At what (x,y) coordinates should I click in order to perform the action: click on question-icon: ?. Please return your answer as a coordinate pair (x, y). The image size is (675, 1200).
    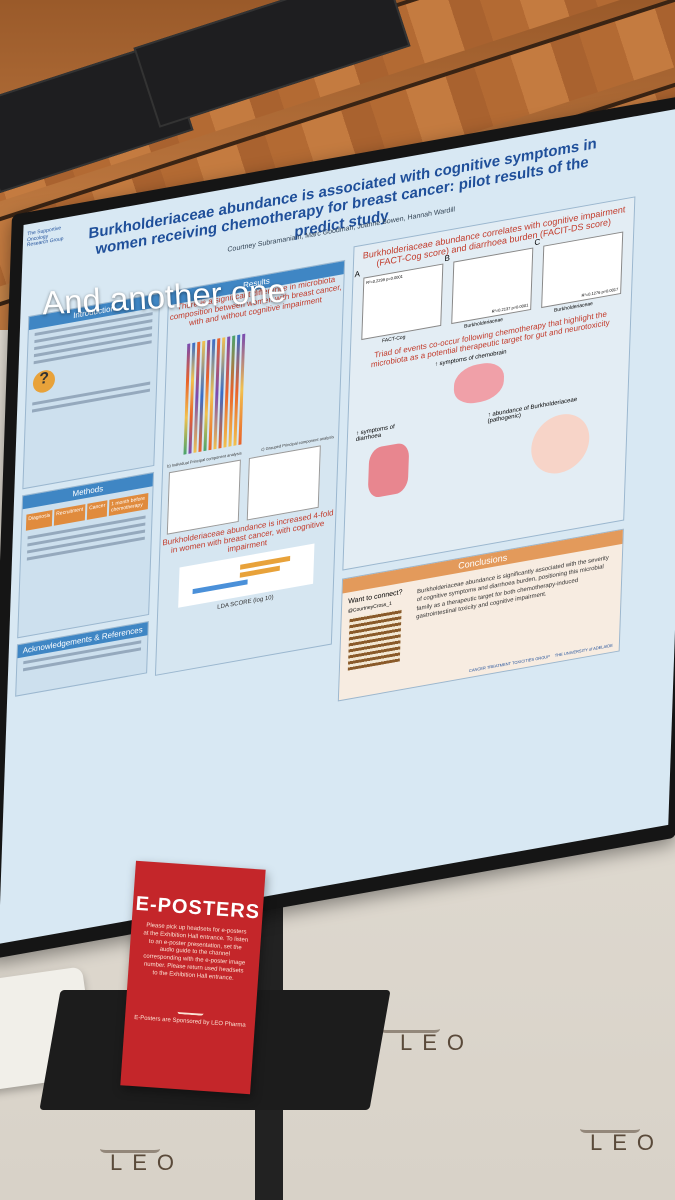
    Looking at the image, I should click on (44, 381).